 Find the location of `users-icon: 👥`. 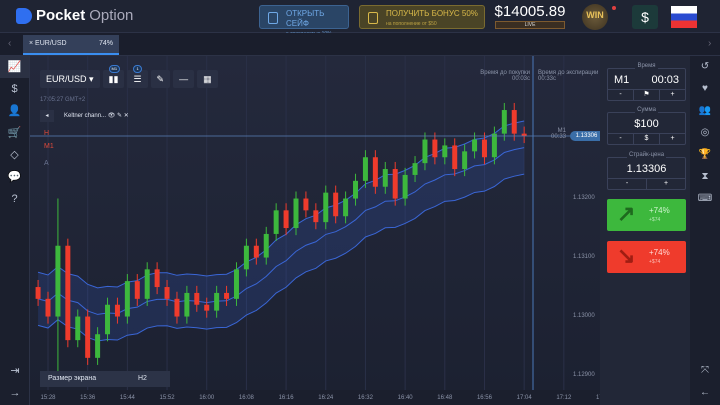

users-icon: 👥 is located at coordinates (705, 110).